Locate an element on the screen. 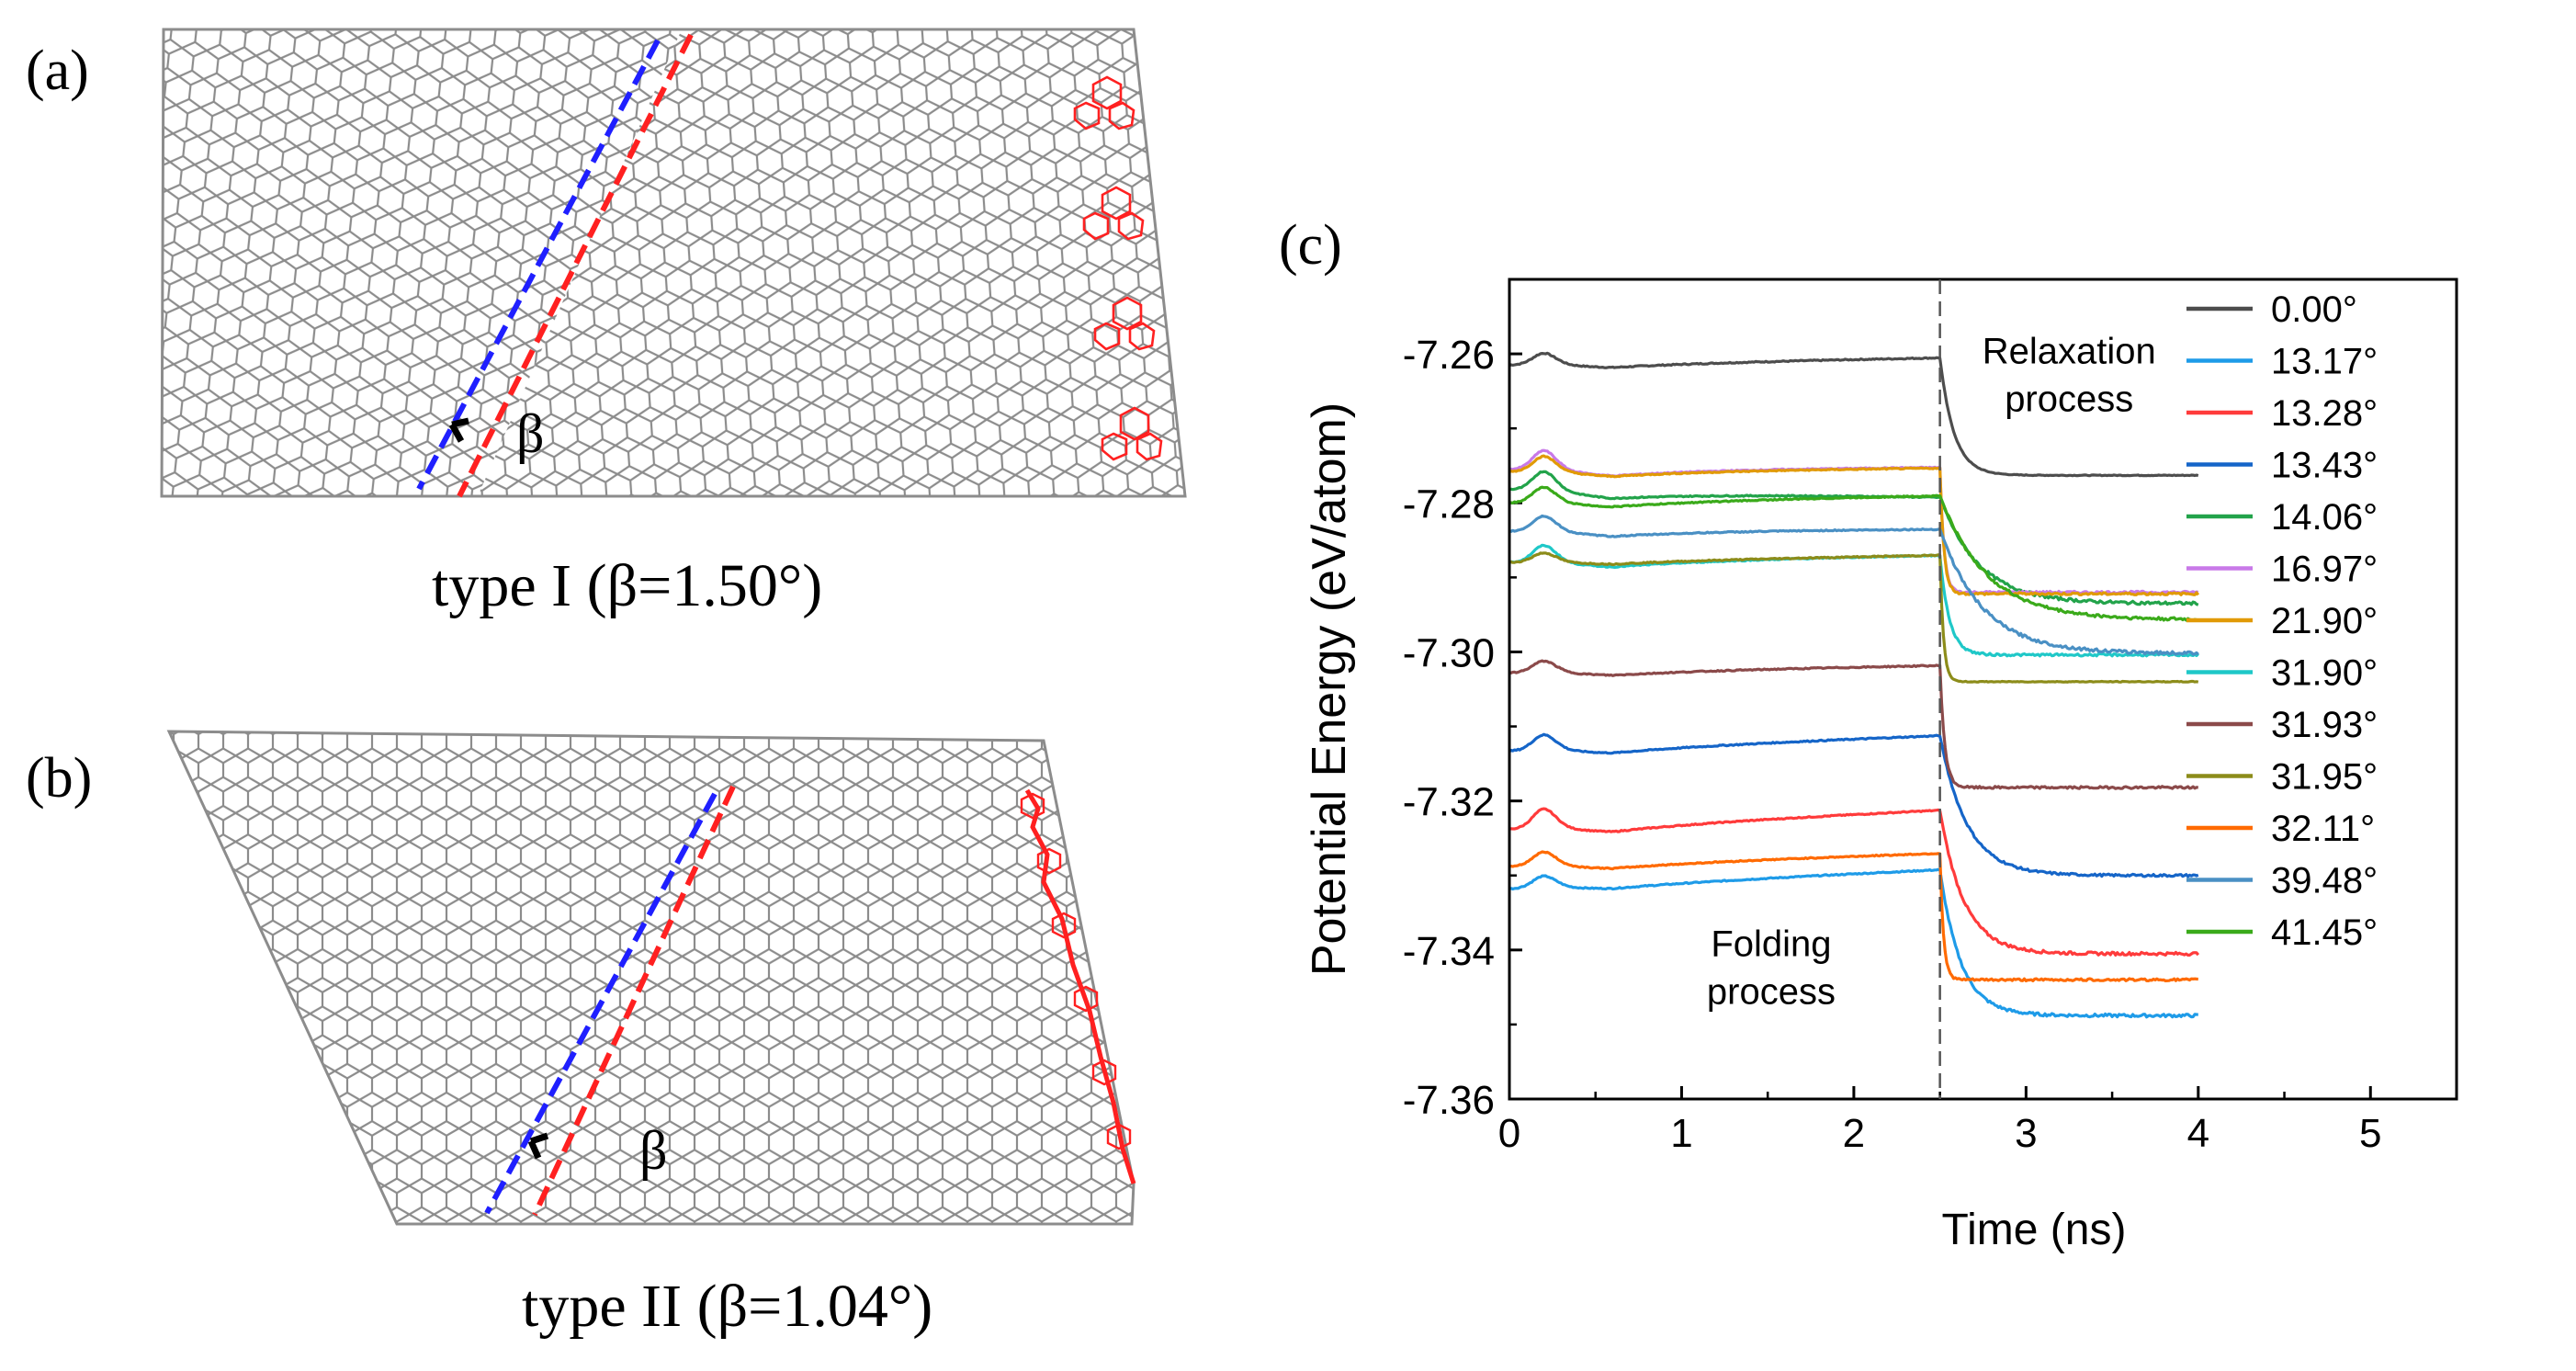 The height and width of the screenshot is (1371, 2576). panel-a-caption: type I (β=1.50°) is located at coordinates (627, 585).